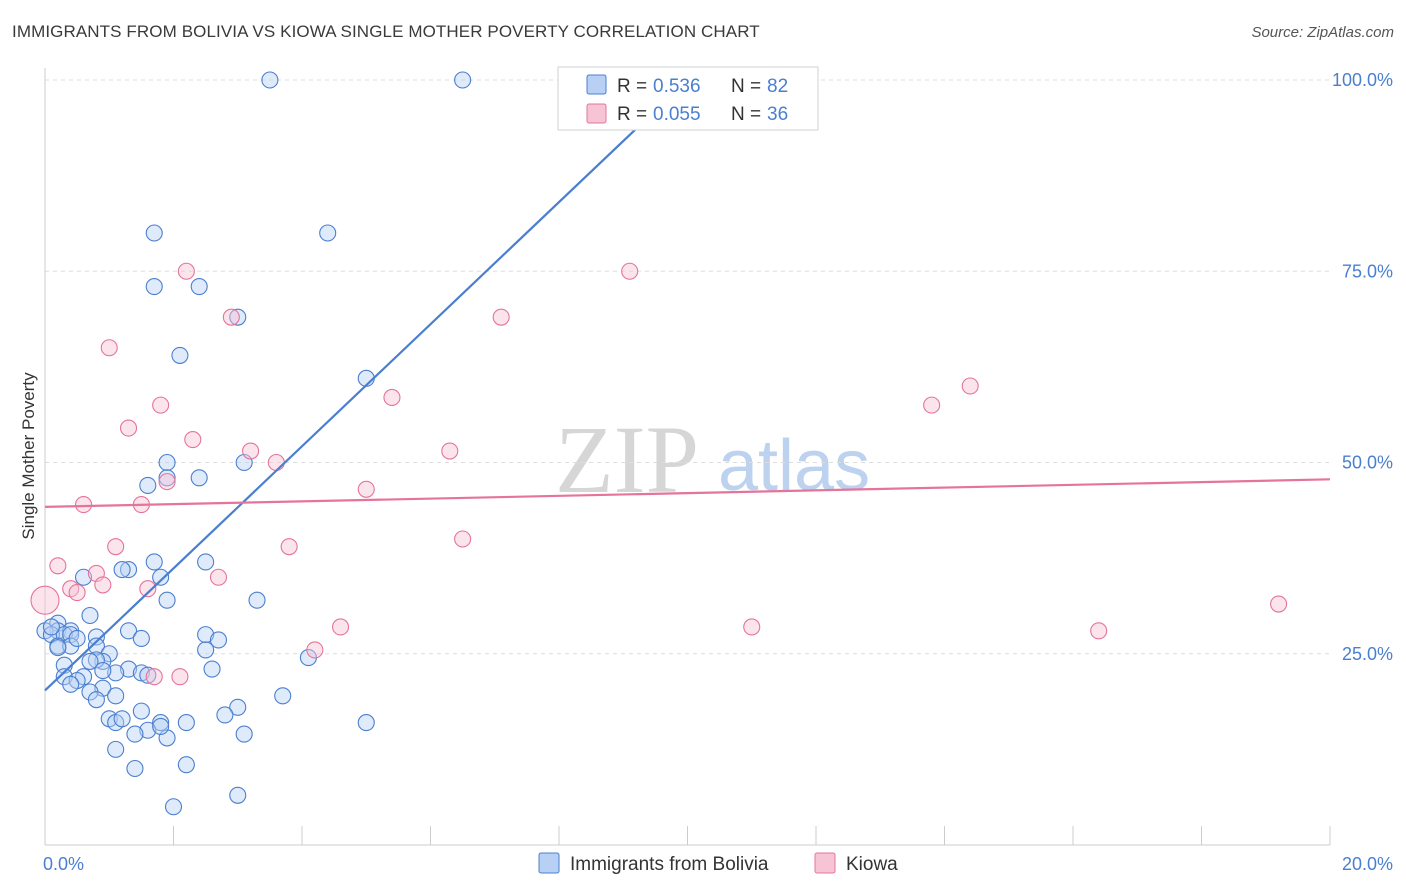 This screenshot has width=1406, height=892. I want to click on legend-r-value-bolivia: 0.536, so click(677, 86).